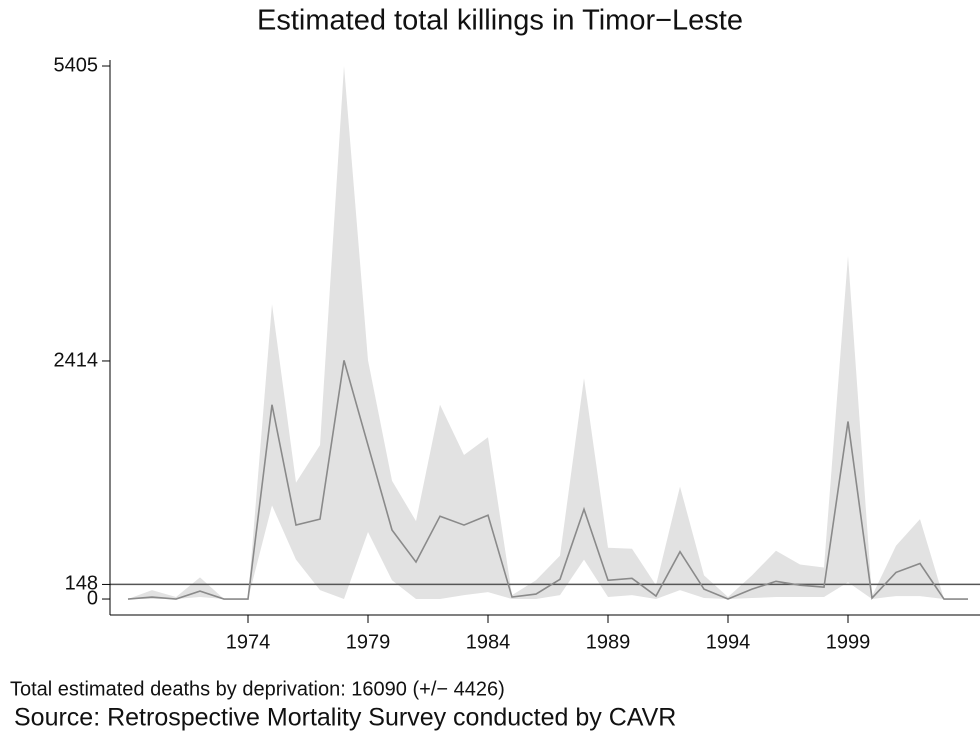 The image size is (980, 736). I want to click on x-tick-label: 1989, so click(608, 642).